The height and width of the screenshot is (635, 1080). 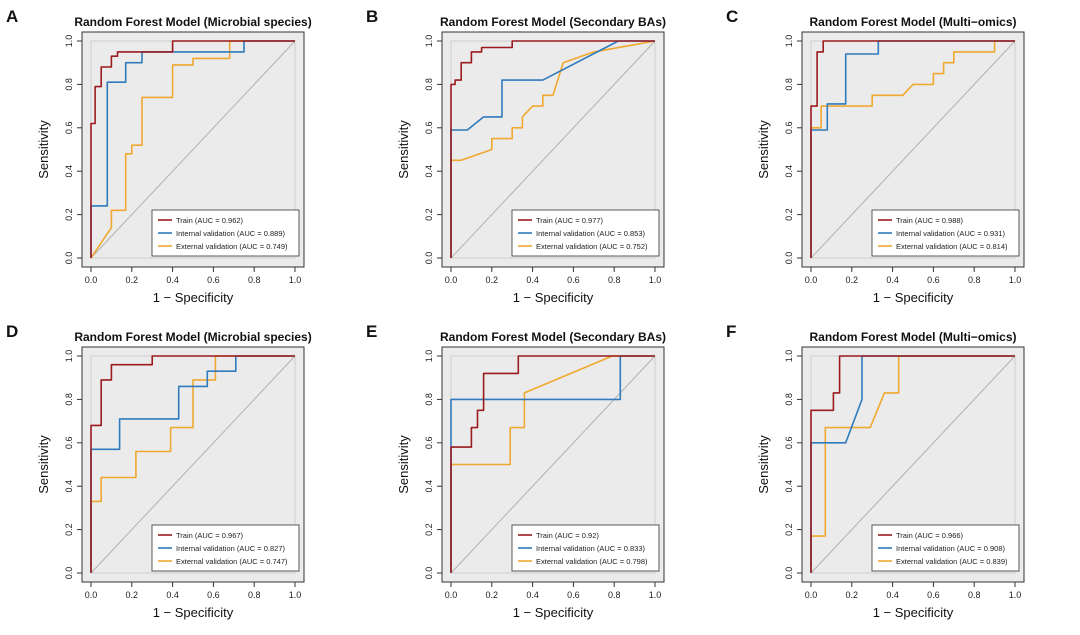 What do you see at coordinates (592, 561) in the screenshot?
I see `legend-entry: External validation (AUC = 0.798)` at bounding box center [592, 561].